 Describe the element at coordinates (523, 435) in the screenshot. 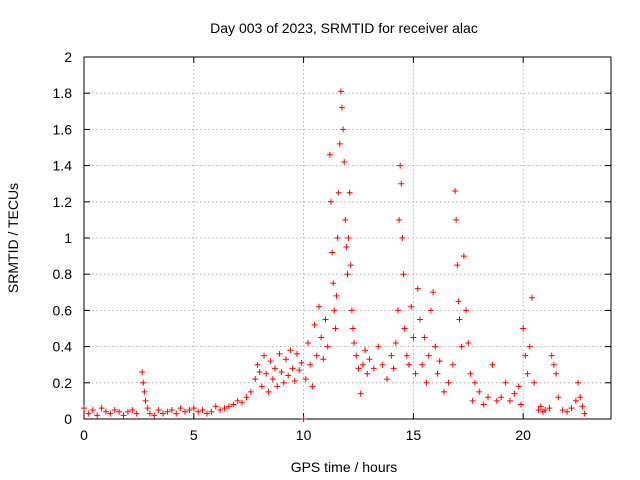

I see `x-tick-label: 20` at that location.